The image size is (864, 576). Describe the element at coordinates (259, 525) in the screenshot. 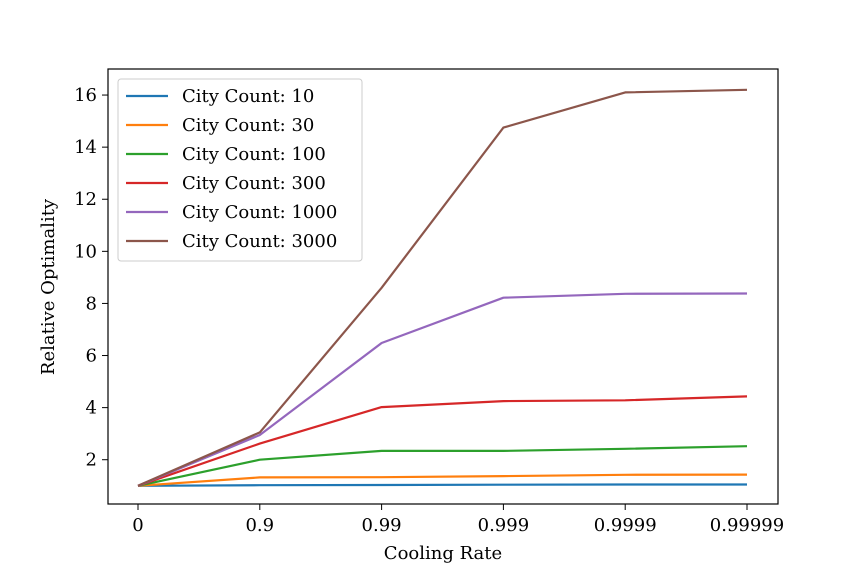

I see `x-tick-label: 0.9` at that location.